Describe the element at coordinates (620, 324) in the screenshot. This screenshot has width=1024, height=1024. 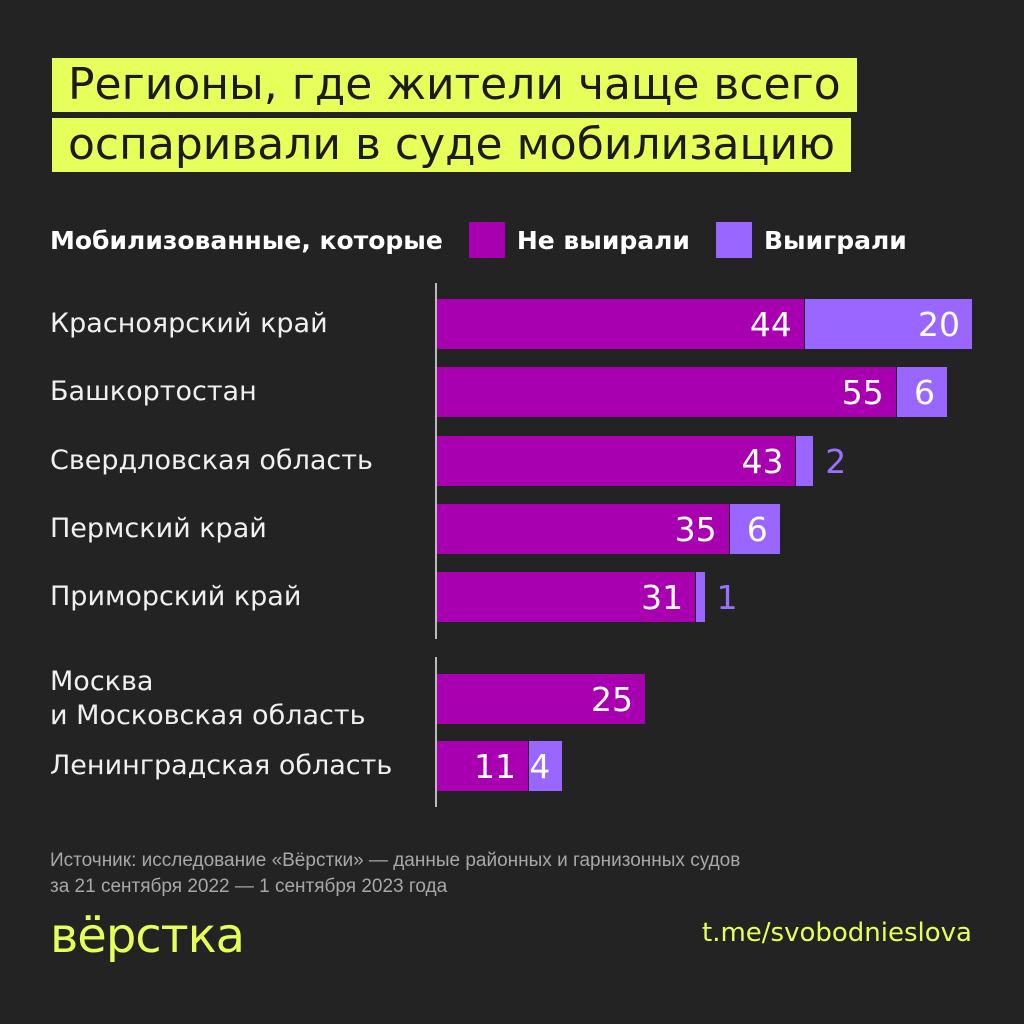
I see `bar-lost: 44` at that location.